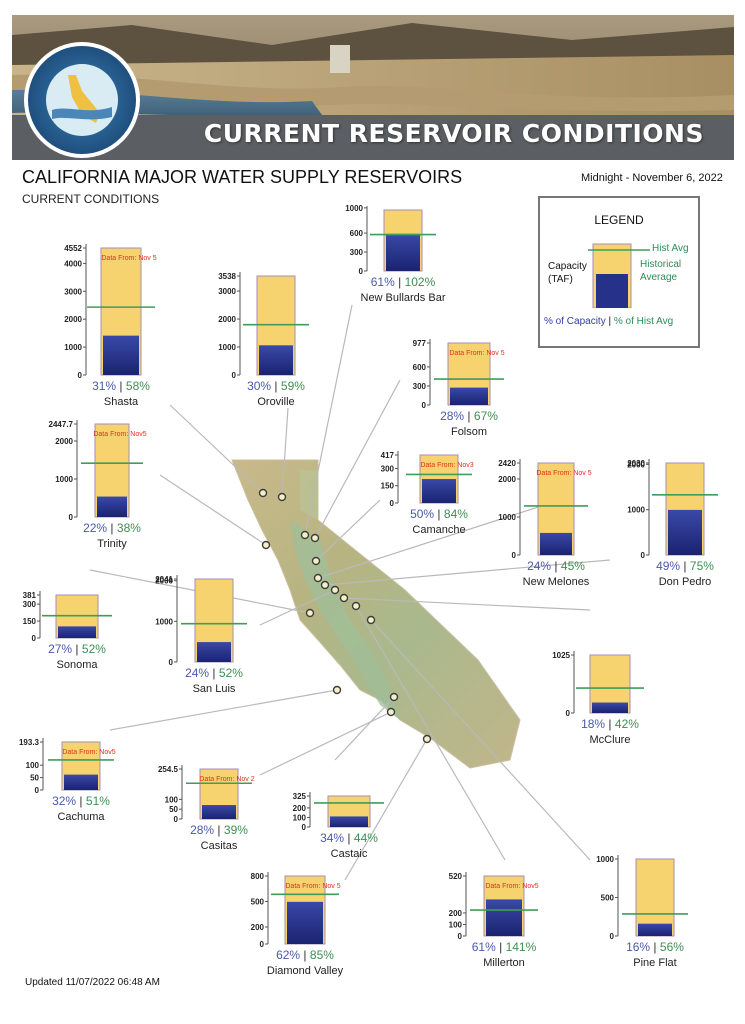 This screenshot has width=745, height=1024. Describe the element at coordinates (297, 607) in the screenshot. I see `leader-line-san-luis` at that location.